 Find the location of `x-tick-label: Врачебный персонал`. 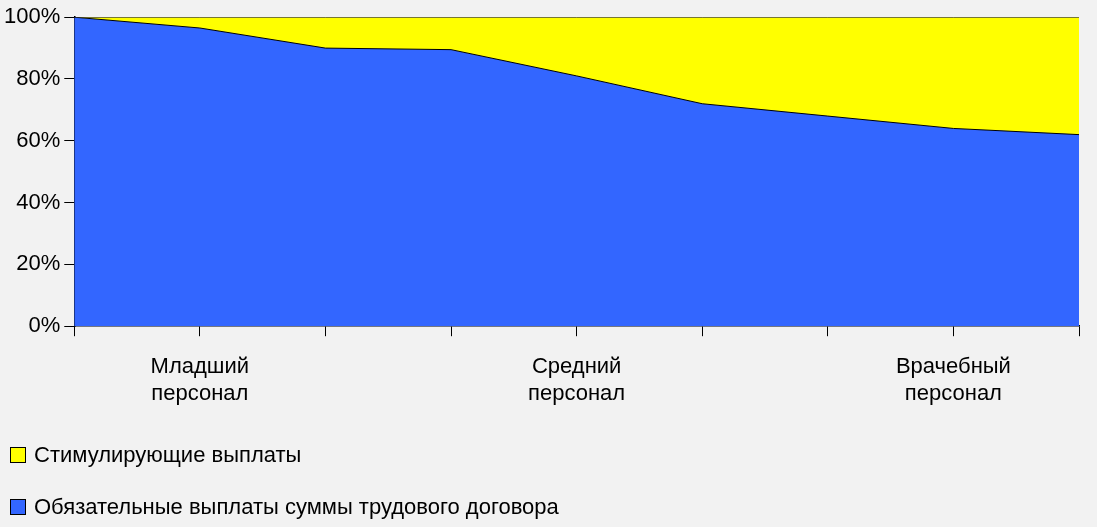

x-tick-label: Врачебный персонал is located at coordinates (953, 379).